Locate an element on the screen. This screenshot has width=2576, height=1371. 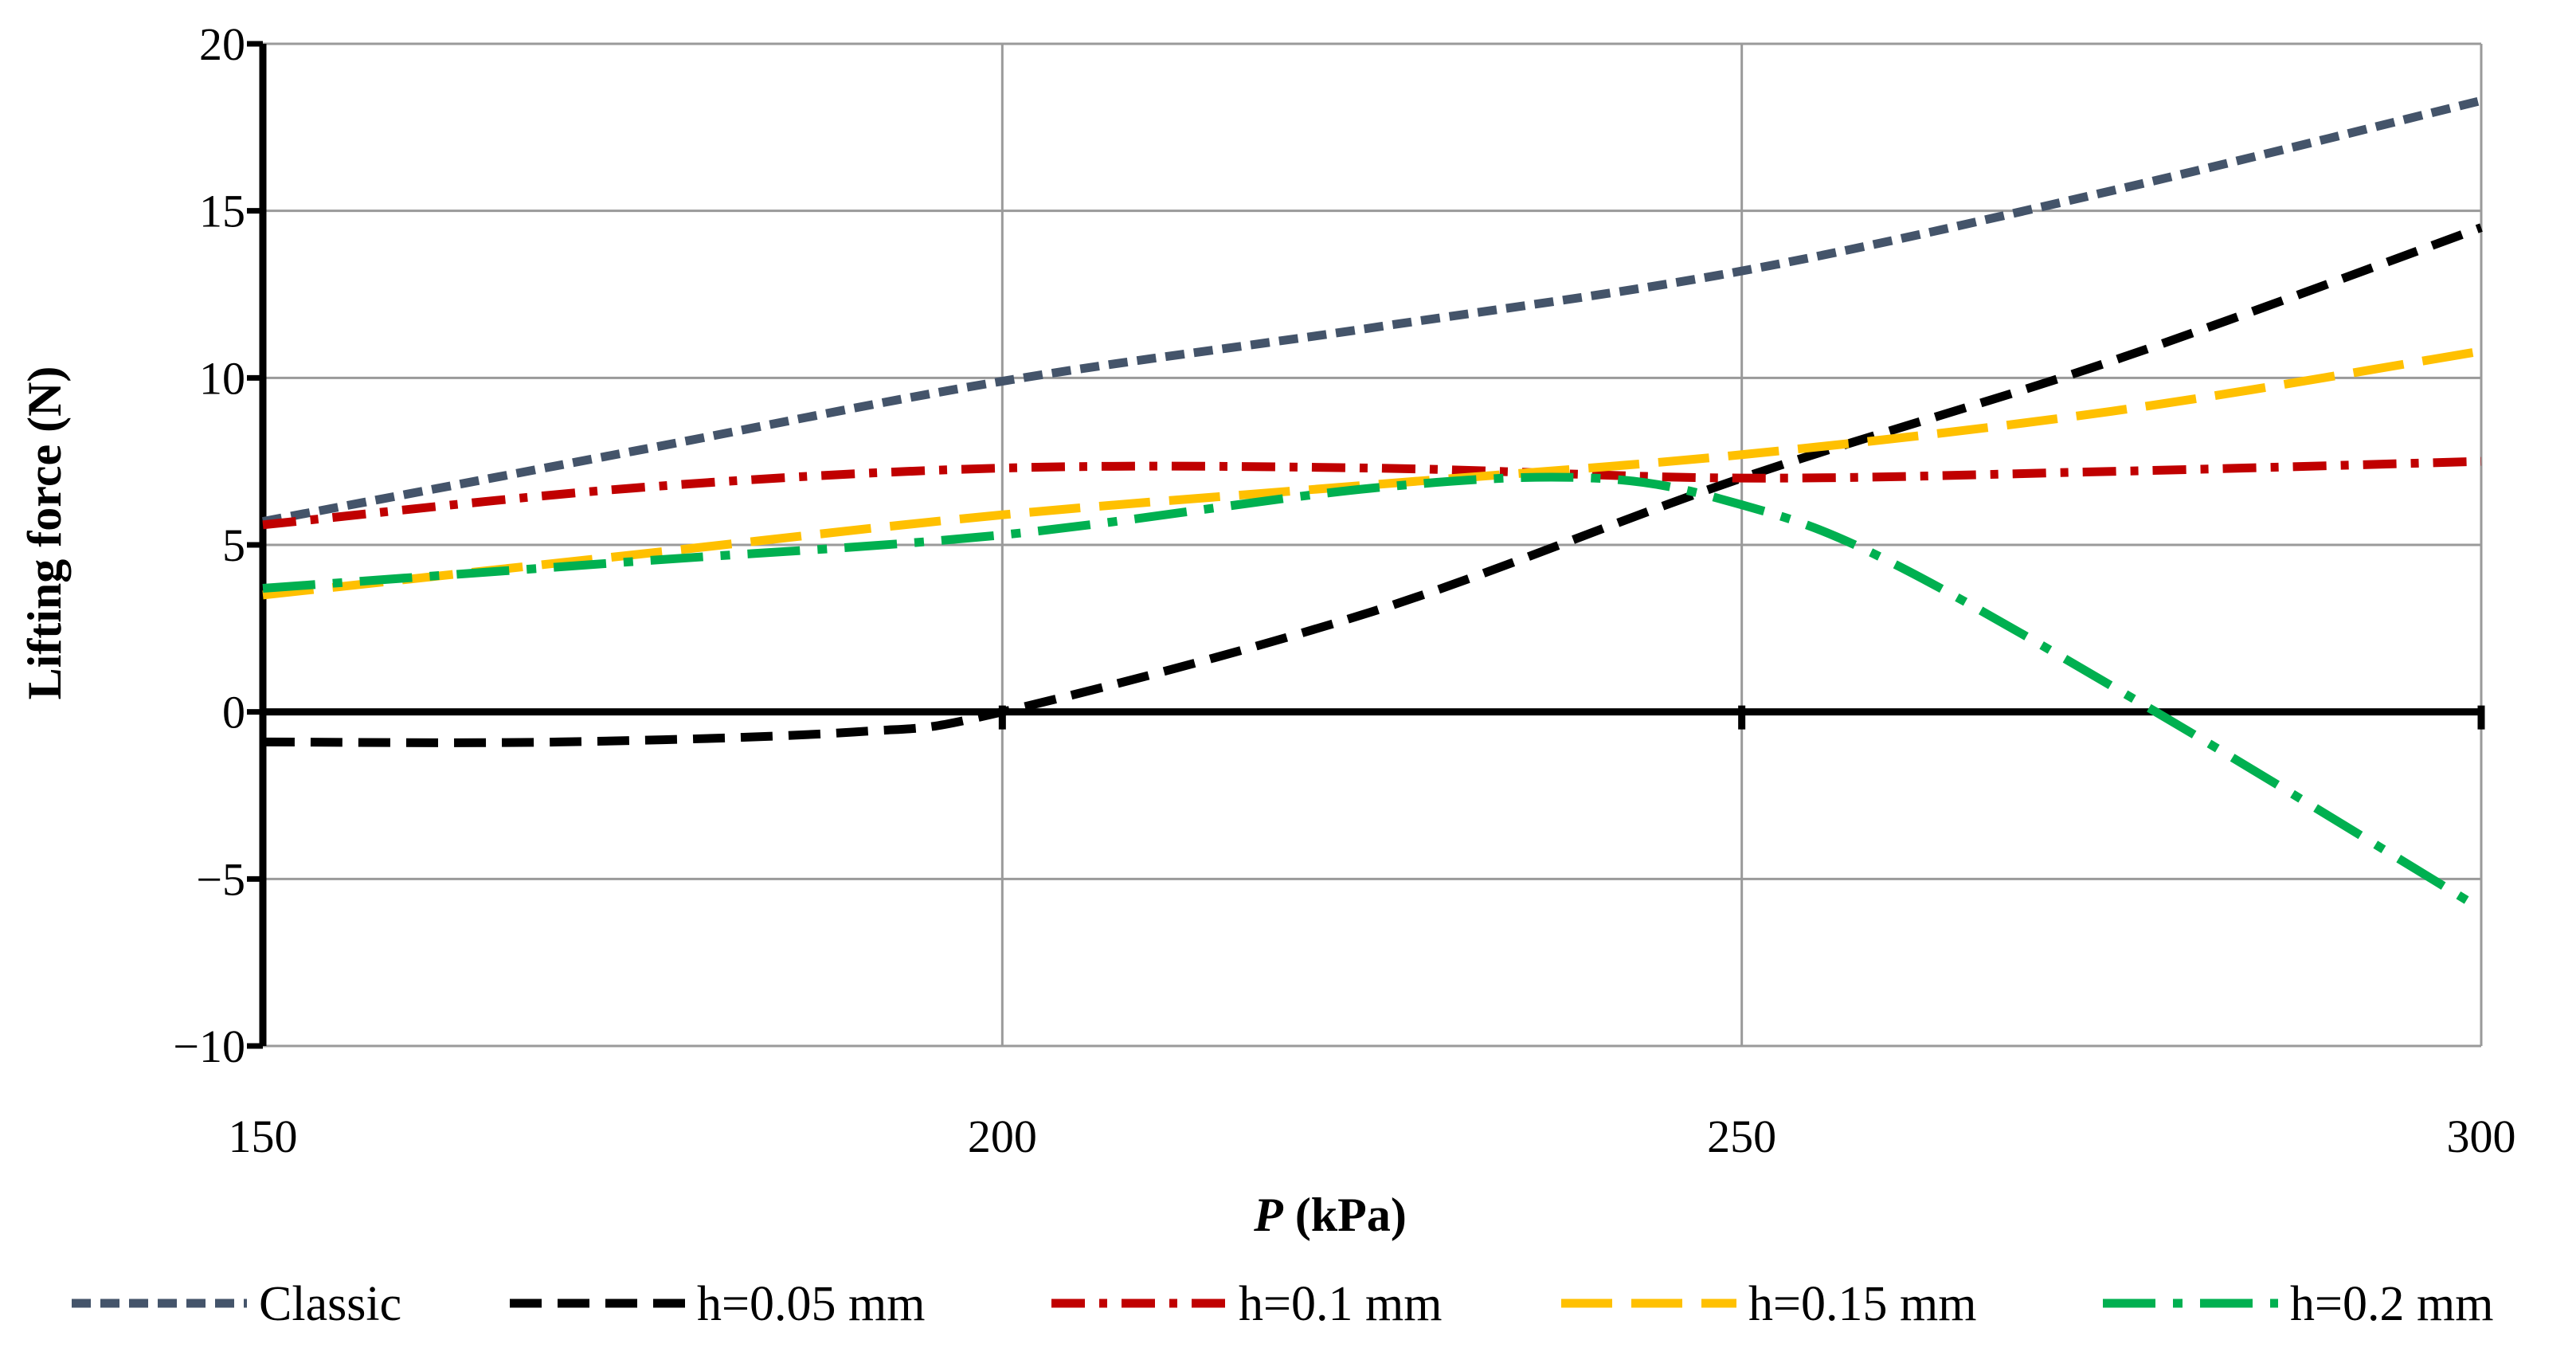
y-tick-label: −5 is located at coordinates (220, 879).